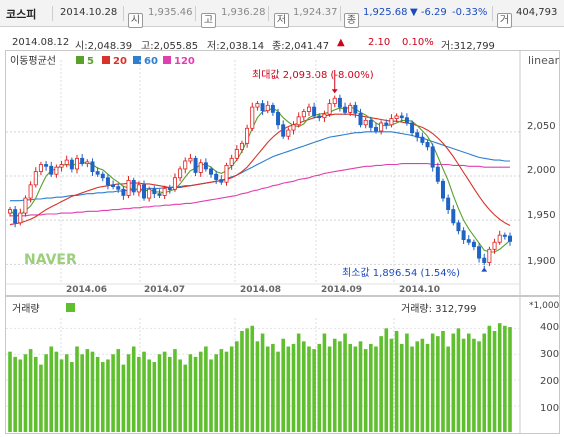  What do you see at coordinates (341, 42) in the screenshot?
I see `info-up-arrow-icon: ▲` at bounding box center [341, 42].